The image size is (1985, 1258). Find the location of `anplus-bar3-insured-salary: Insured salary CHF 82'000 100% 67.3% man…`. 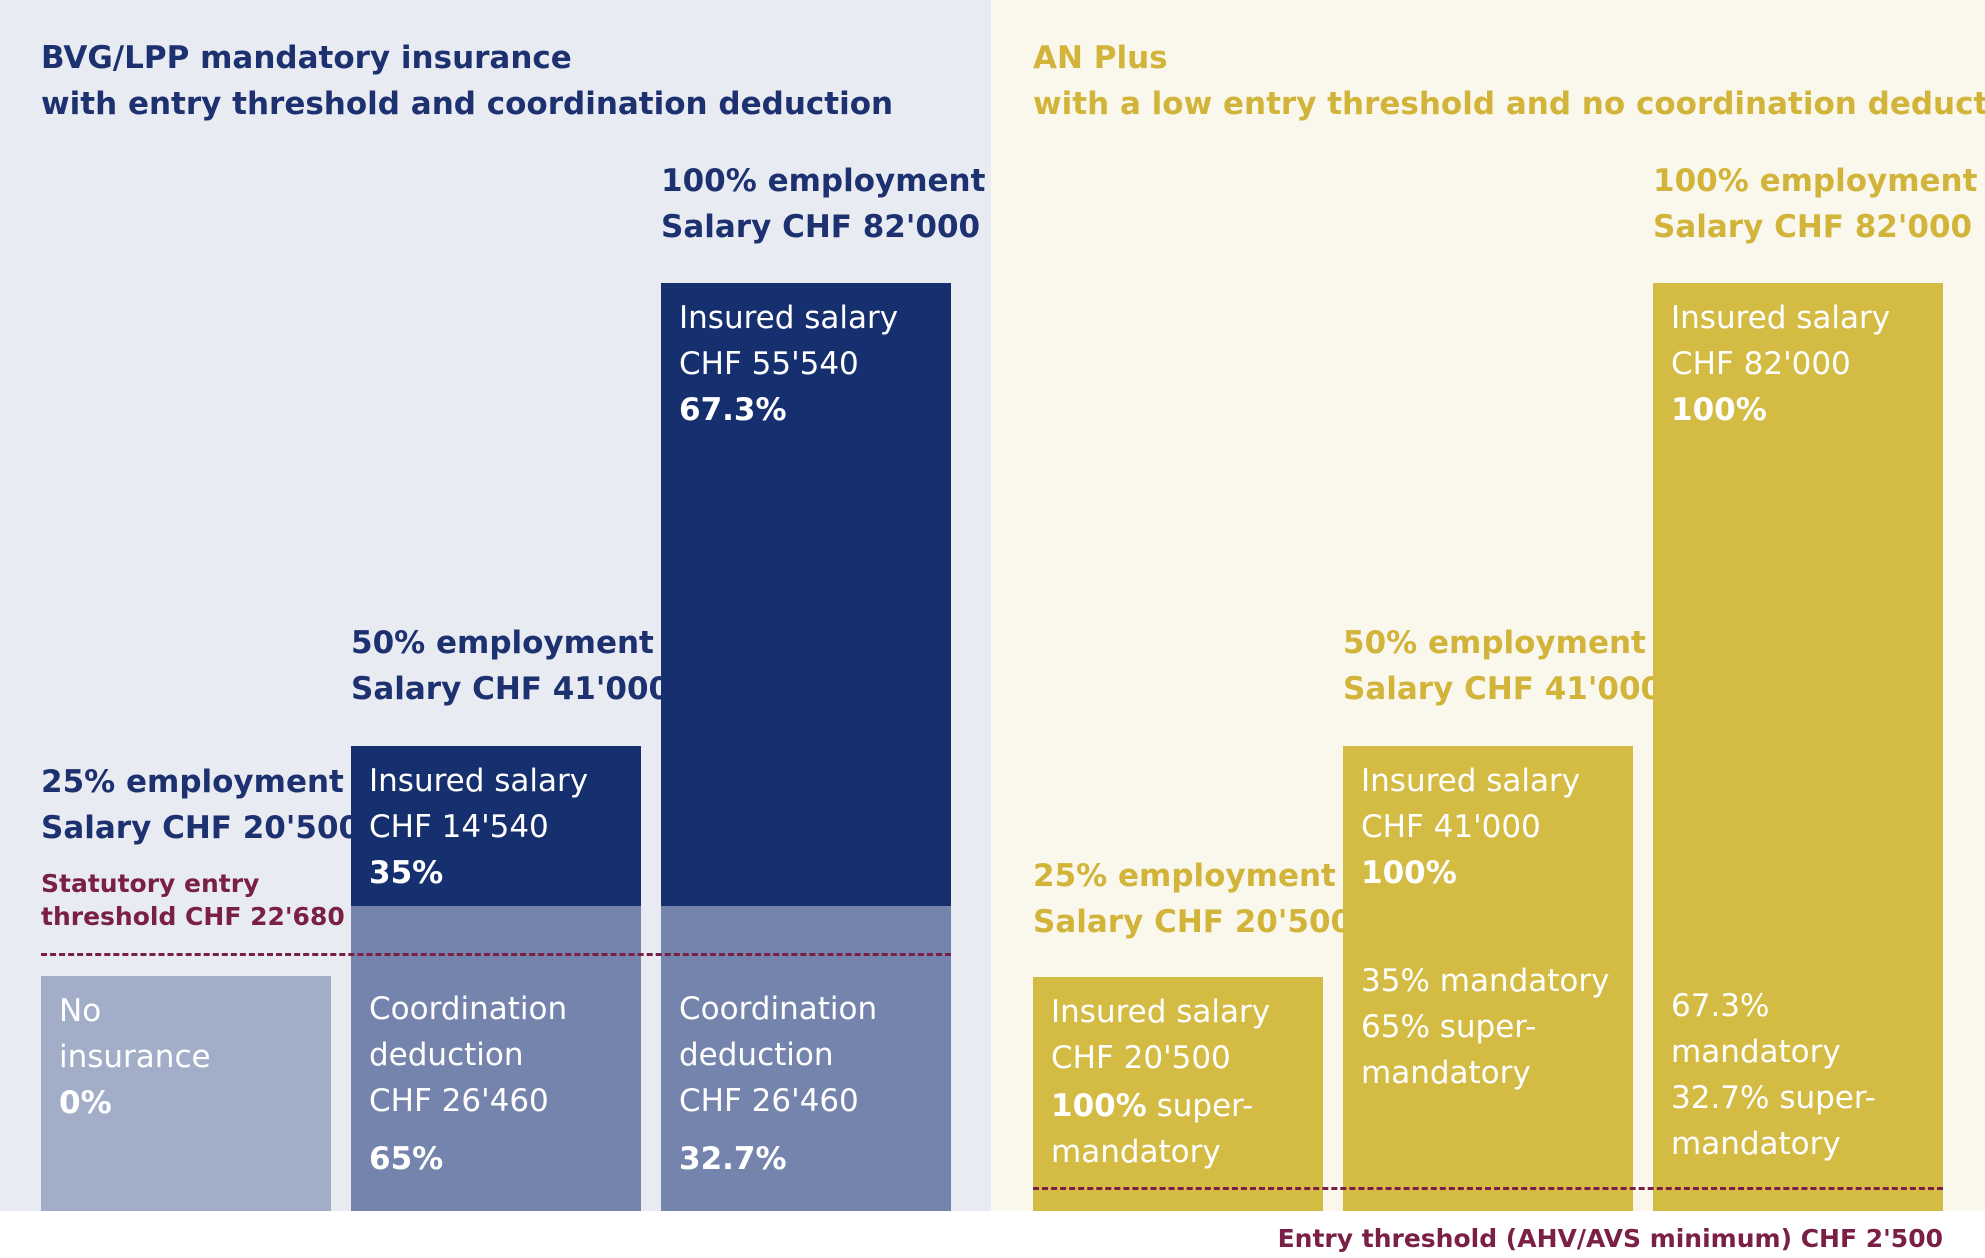

anplus-bar3-insured-salary: Insured salary CHF 82'000 100% 67.3% man… is located at coordinates (1798, 747).